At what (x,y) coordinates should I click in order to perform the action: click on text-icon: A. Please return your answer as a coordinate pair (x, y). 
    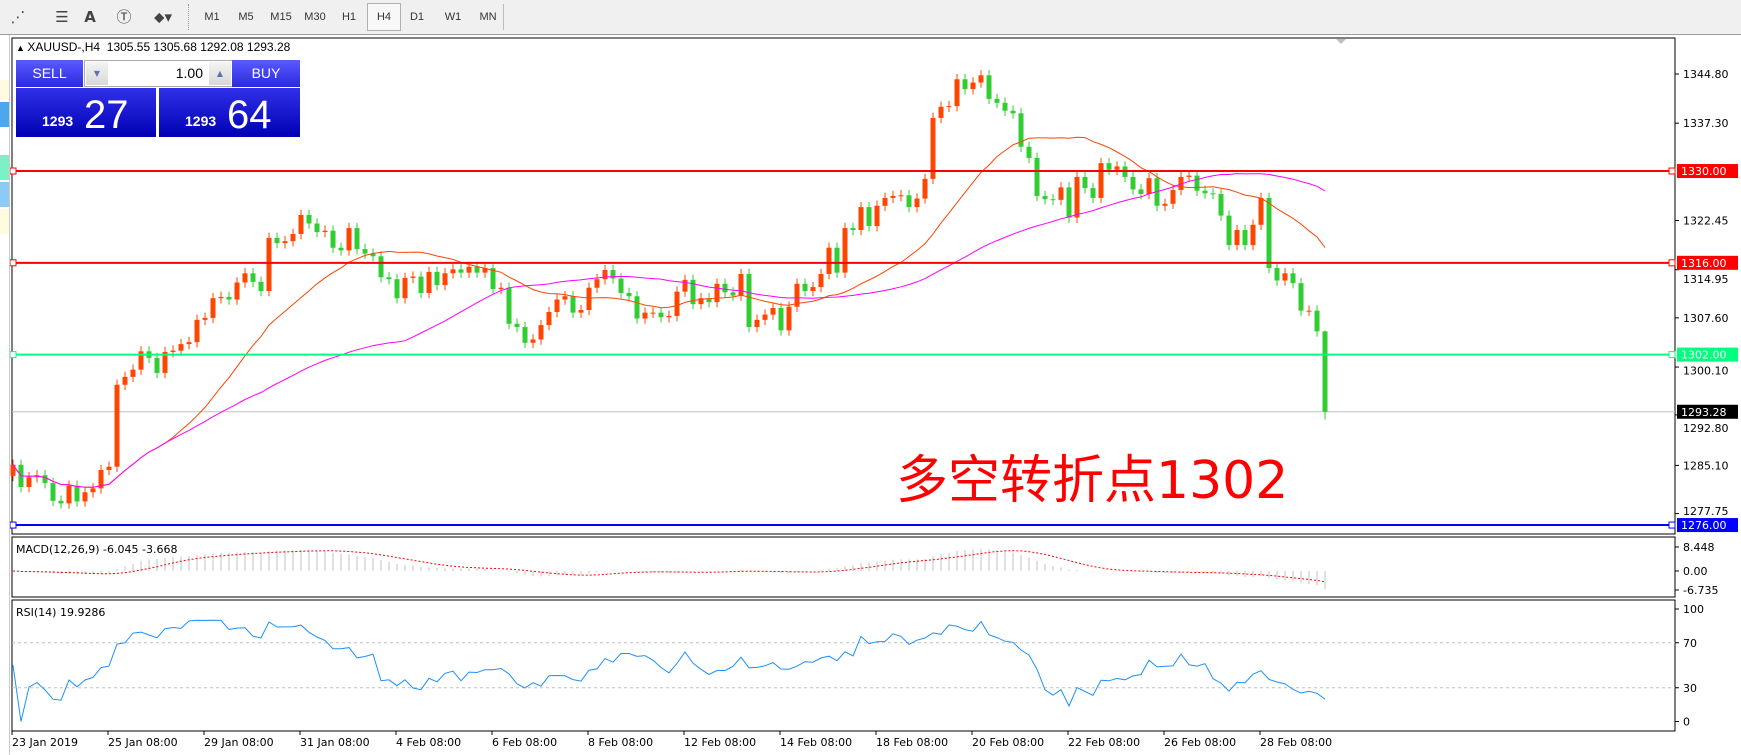
    Looking at the image, I should click on (90, 17).